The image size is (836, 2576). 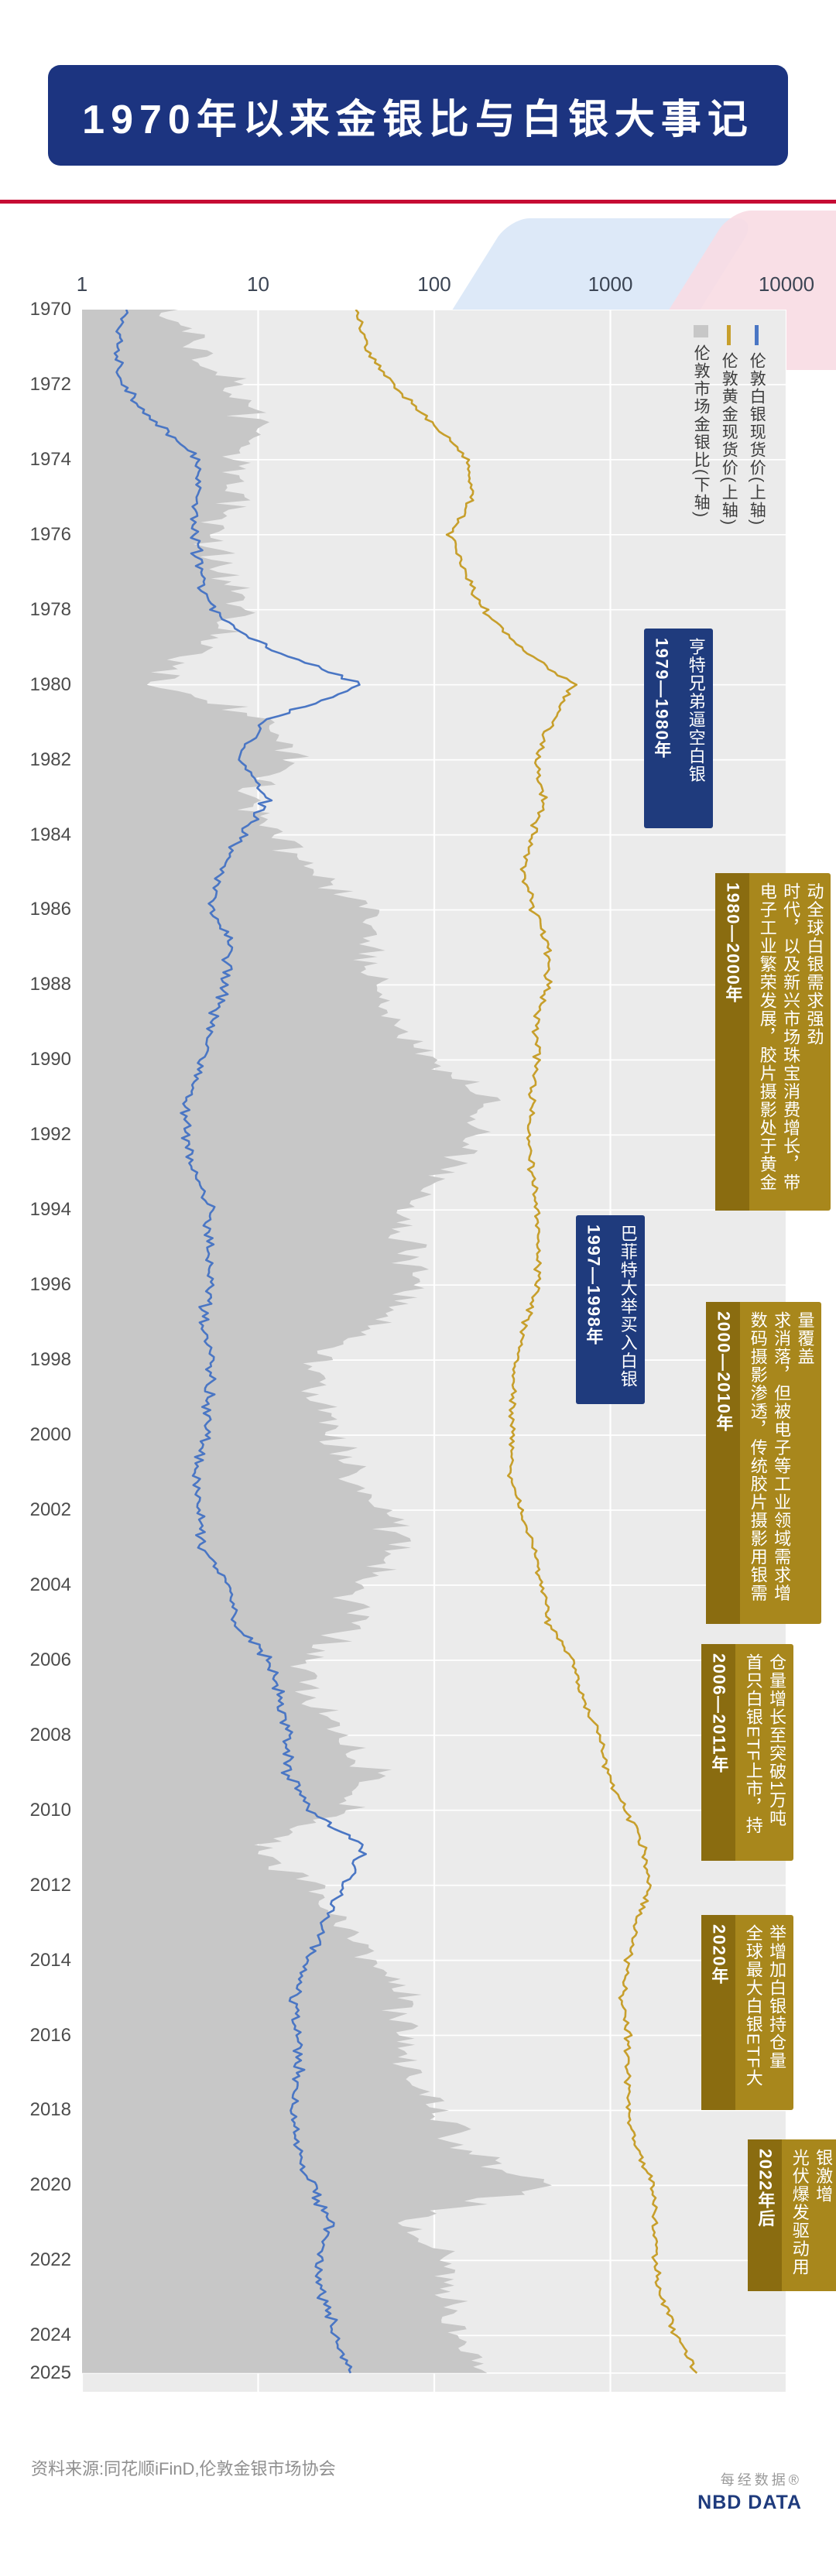 I want to click on year-tick-label: 1982, so click(x=50, y=759).